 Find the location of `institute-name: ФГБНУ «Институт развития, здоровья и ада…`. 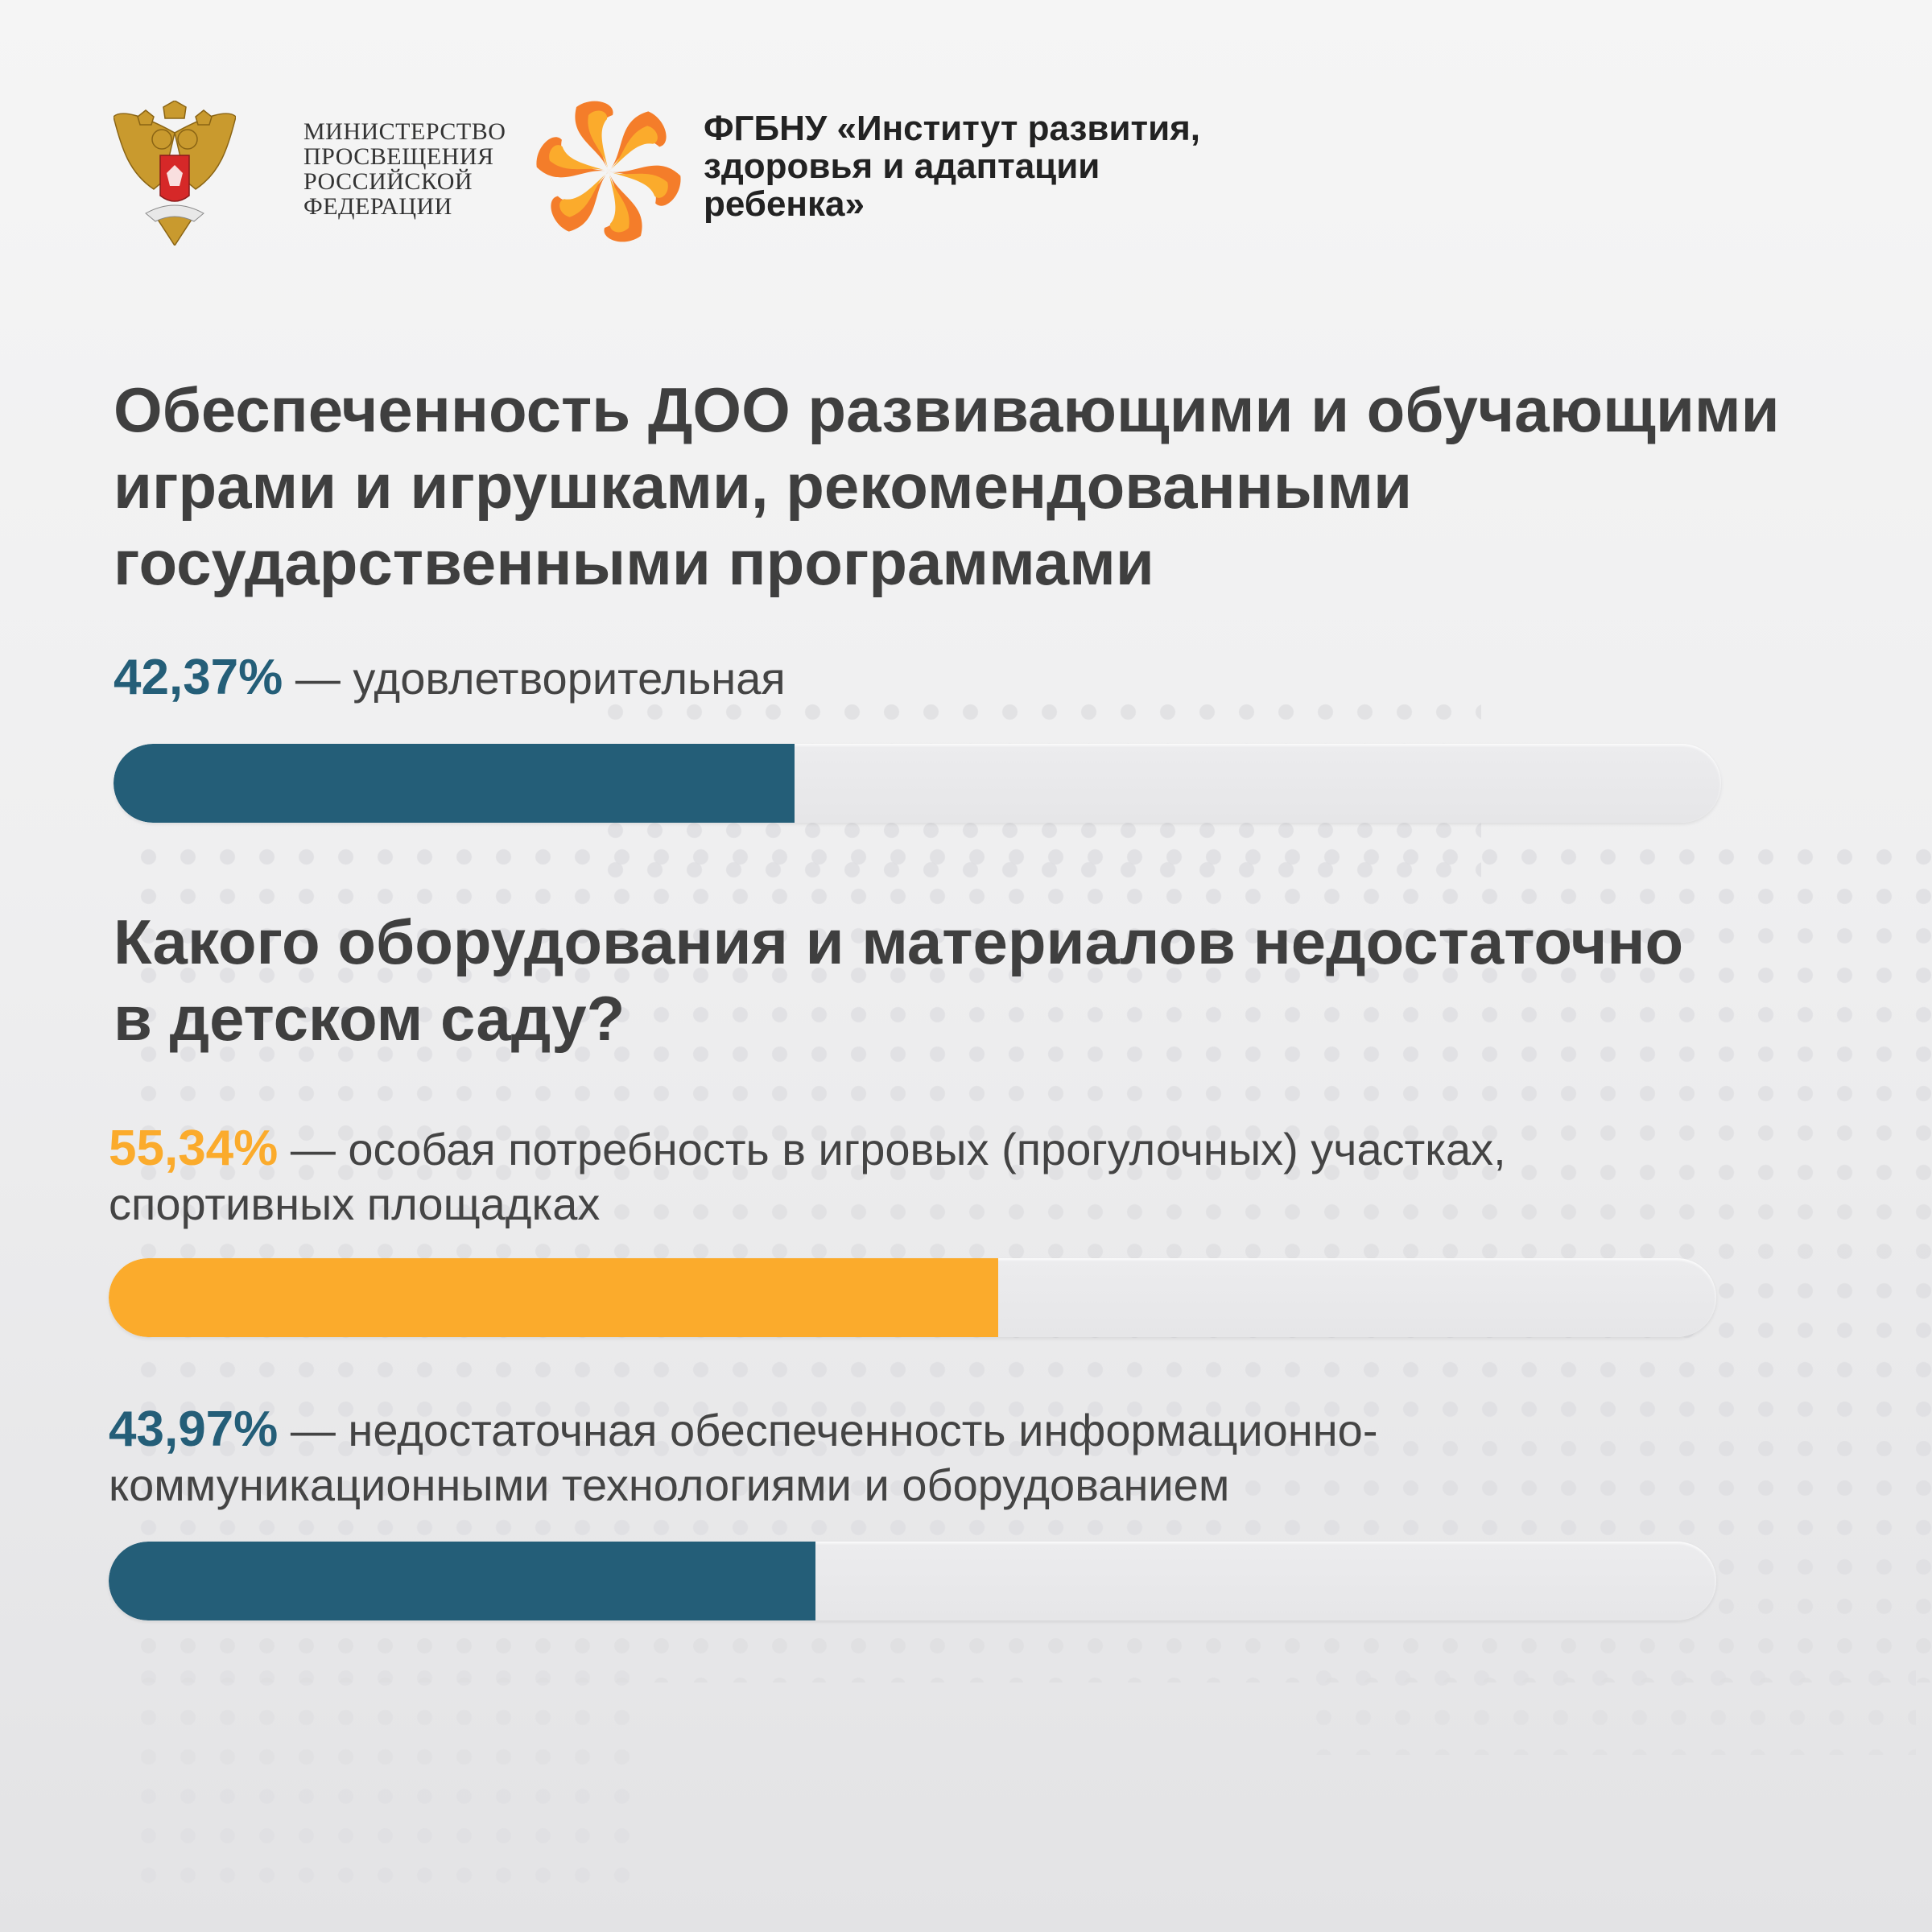

institute-name: ФГБНУ «Институт развития, здоровья и ада… is located at coordinates (952, 166).